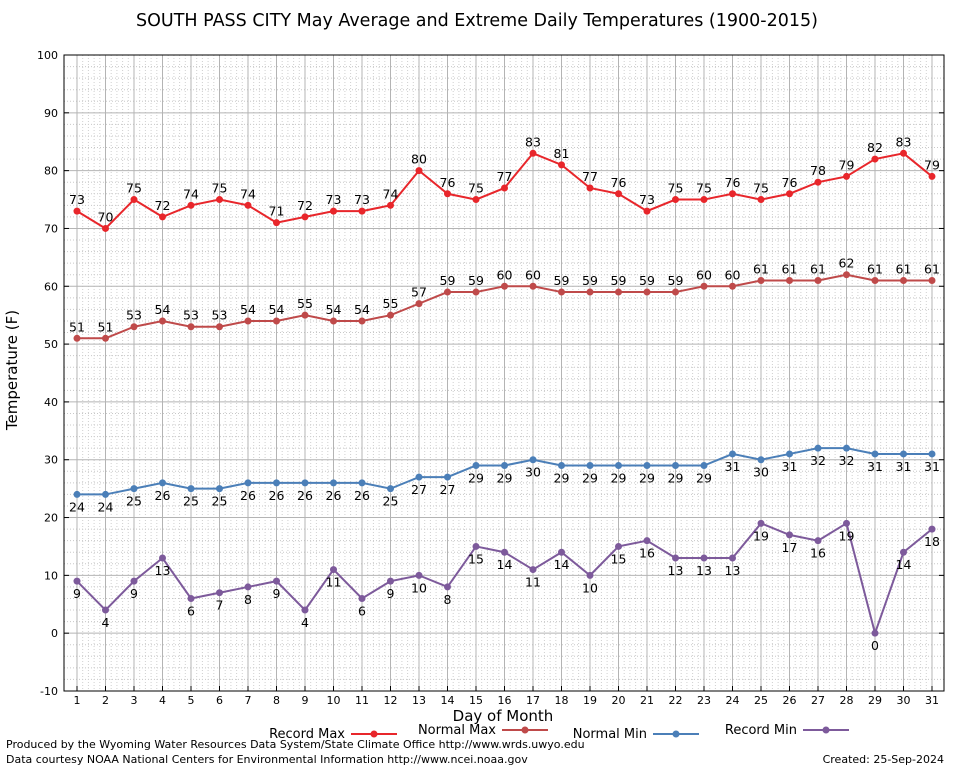 This screenshot has width=954, height=768. What do you see at coordinates (51, 344) in the screenshot?
I see `y-tick-label: 50` at bounding box center [51, 344].